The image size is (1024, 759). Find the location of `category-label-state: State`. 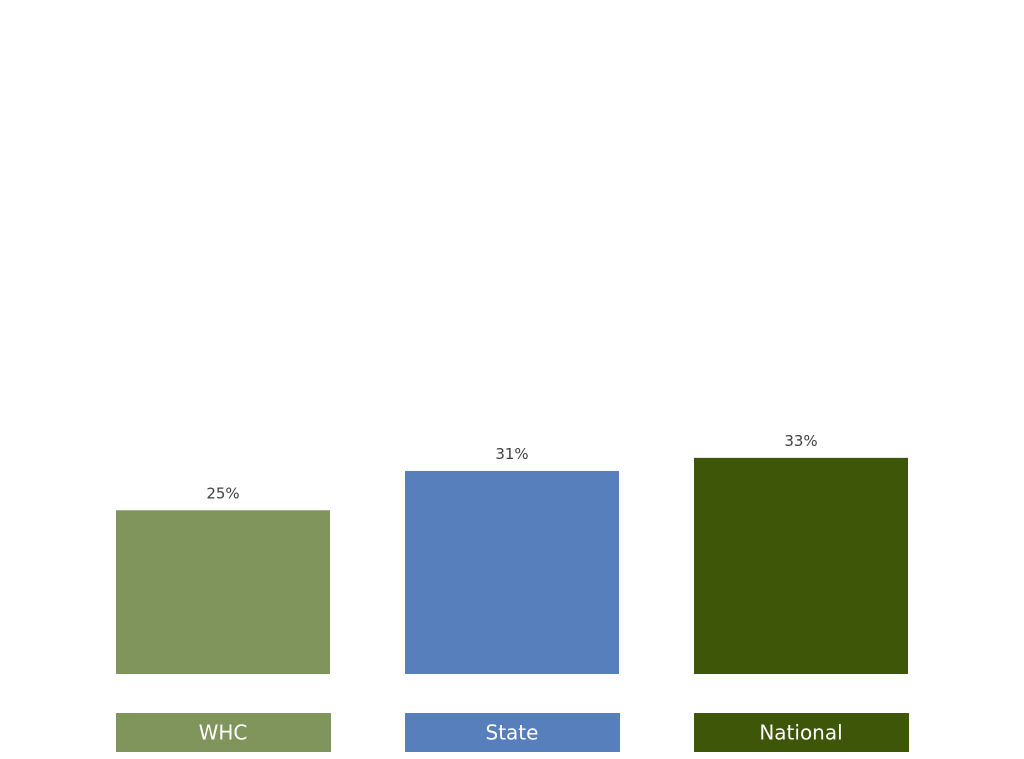

category-label-state: State is located at coordinates (512, 733).